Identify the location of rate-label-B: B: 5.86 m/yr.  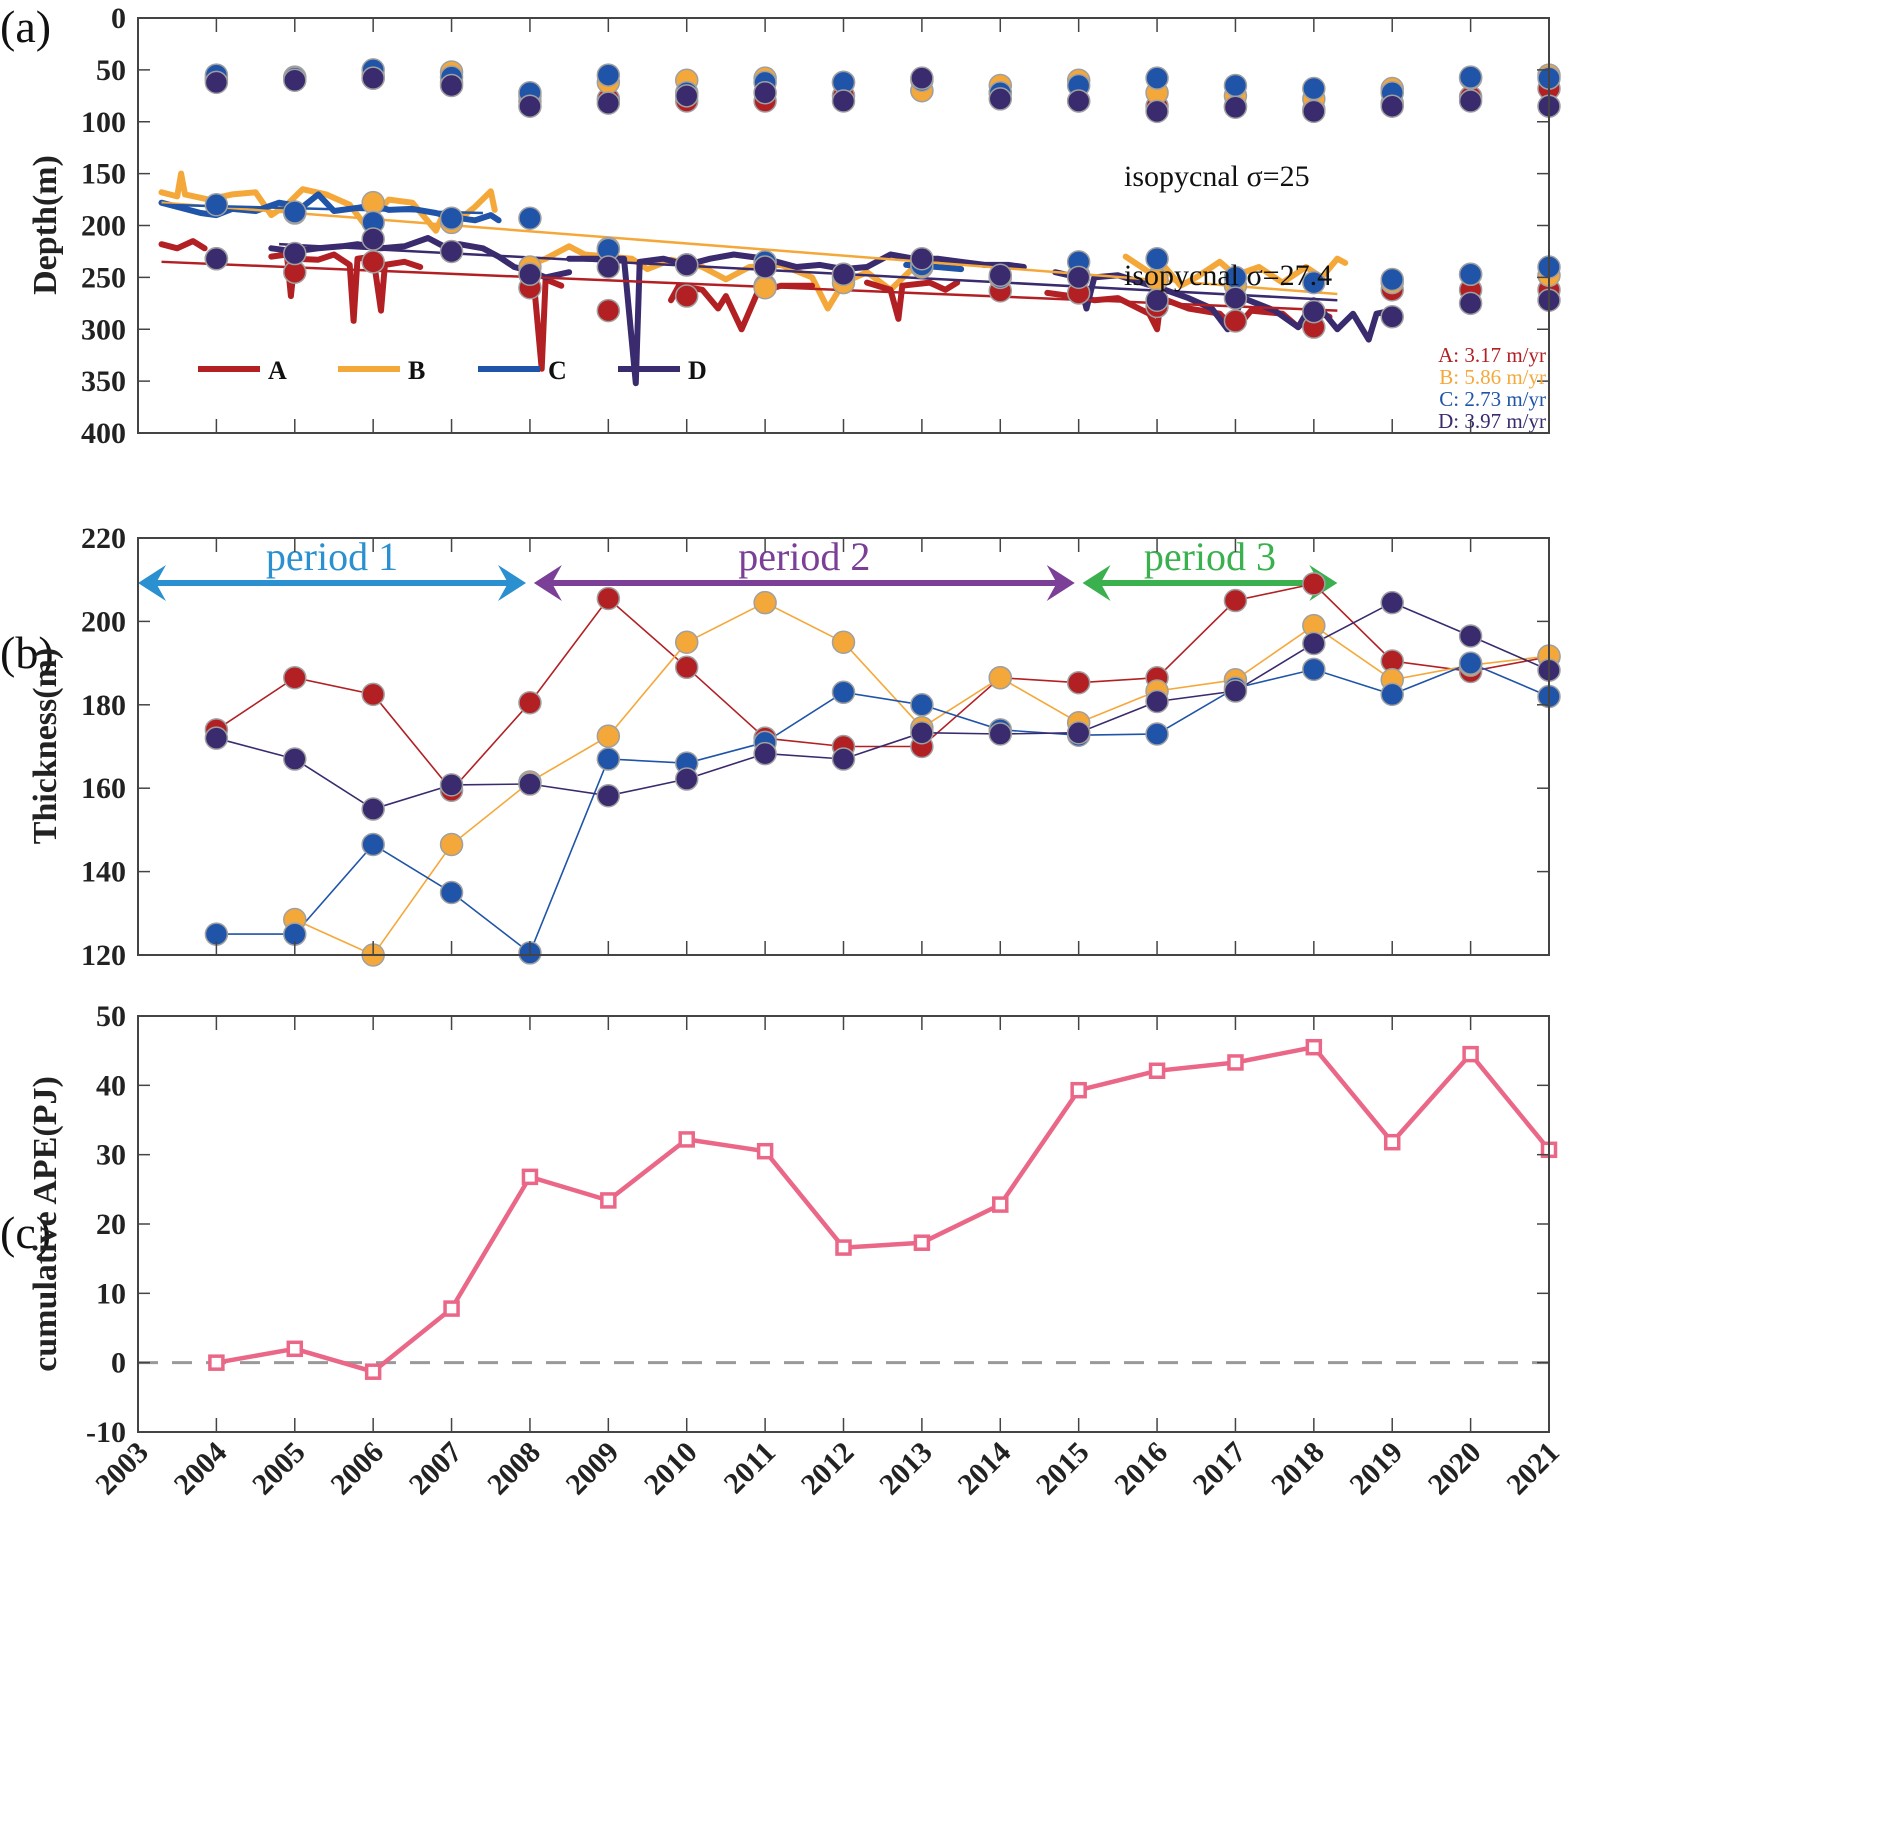
(1492, 377).